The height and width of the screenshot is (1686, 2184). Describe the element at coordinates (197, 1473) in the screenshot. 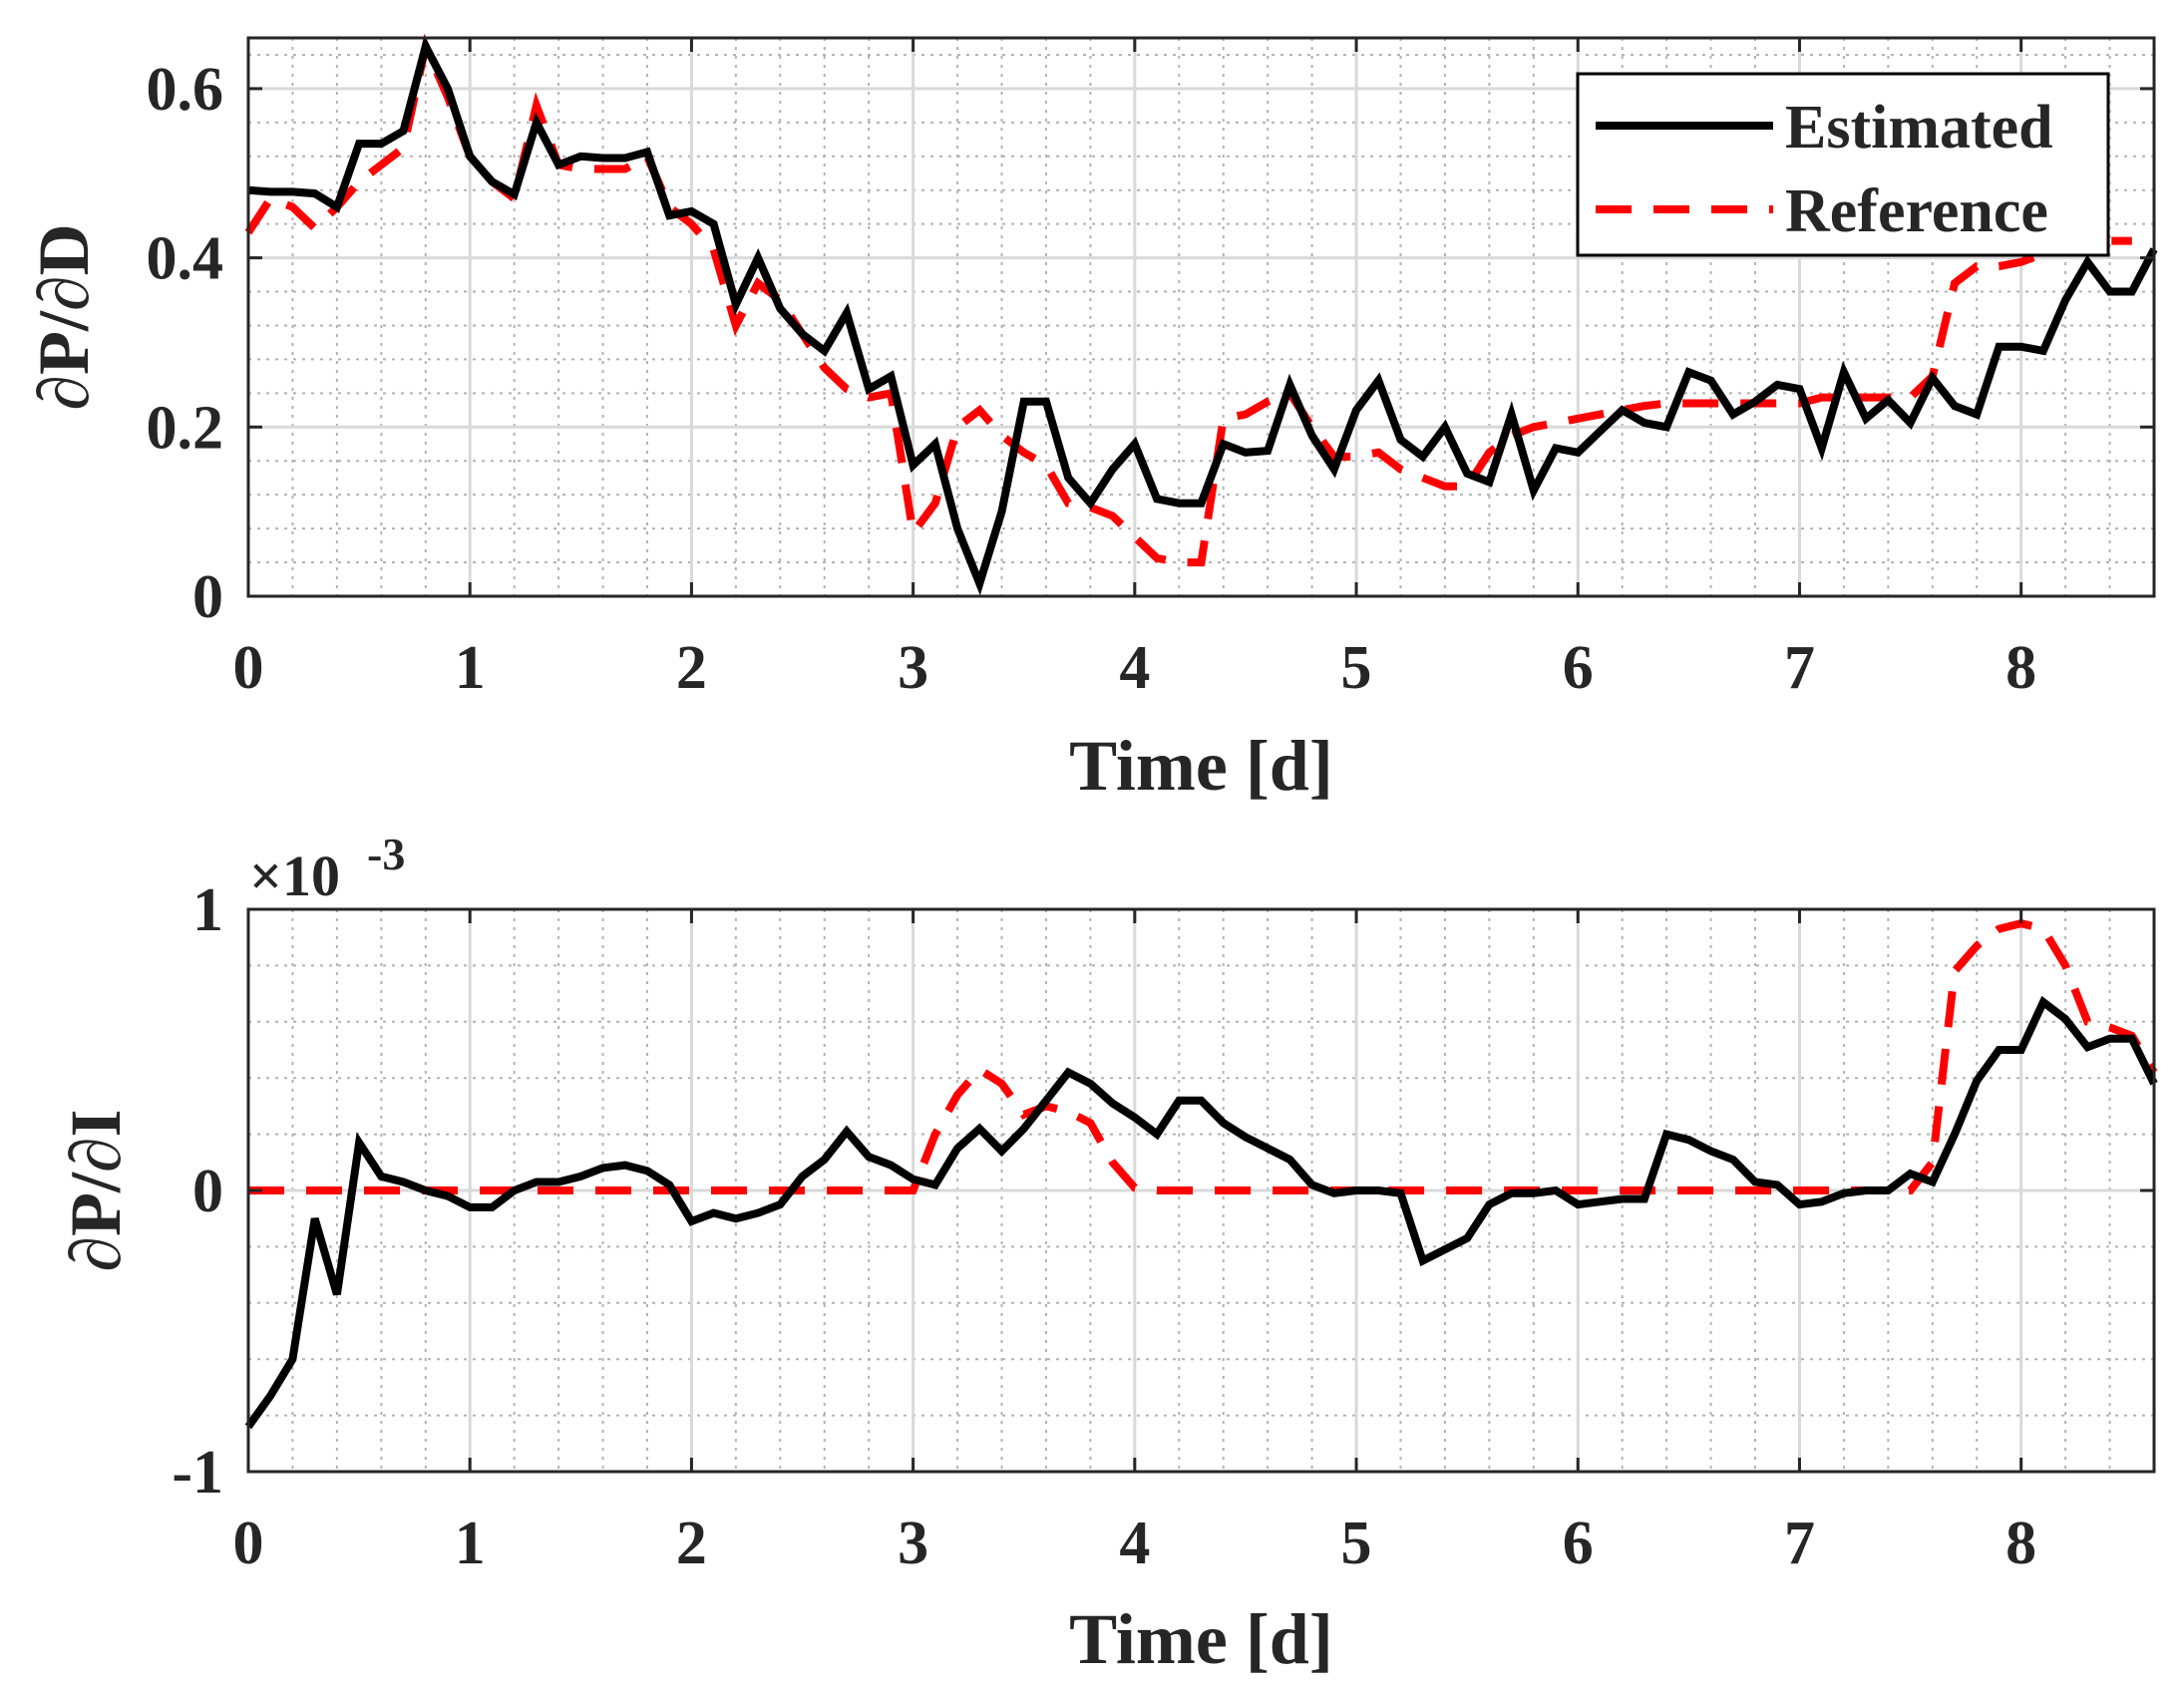

I see `y-tick-label: -1` at that location.